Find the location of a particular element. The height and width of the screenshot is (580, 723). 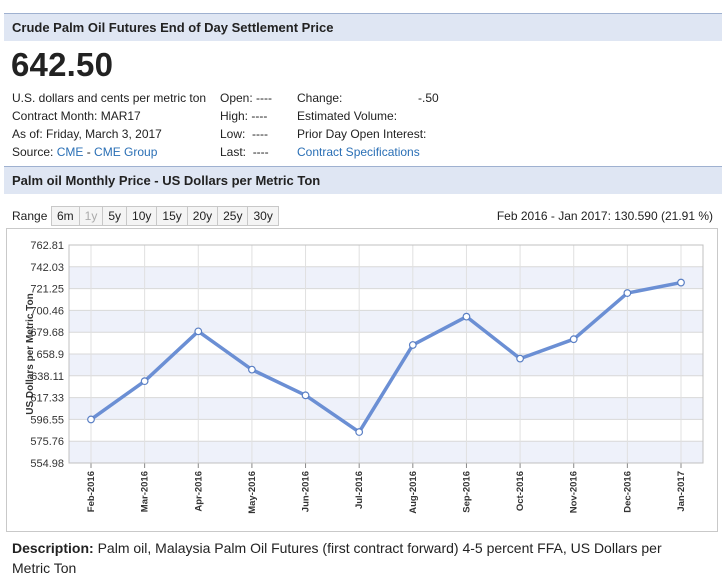

open-label: Open: is located at coordinates (236, 98).